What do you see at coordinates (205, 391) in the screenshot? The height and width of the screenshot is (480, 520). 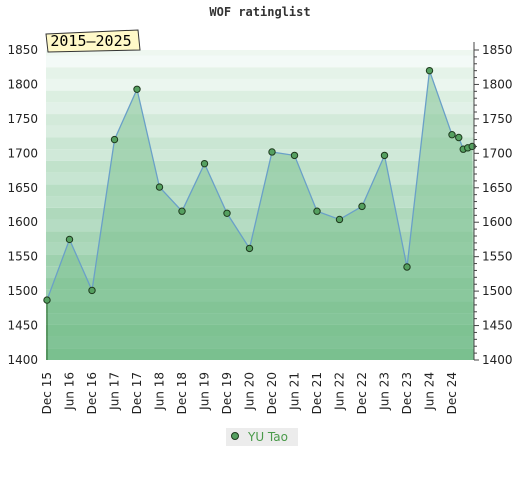 I see `x-tick-label: Jun 19` at bounding box center [205, 391].